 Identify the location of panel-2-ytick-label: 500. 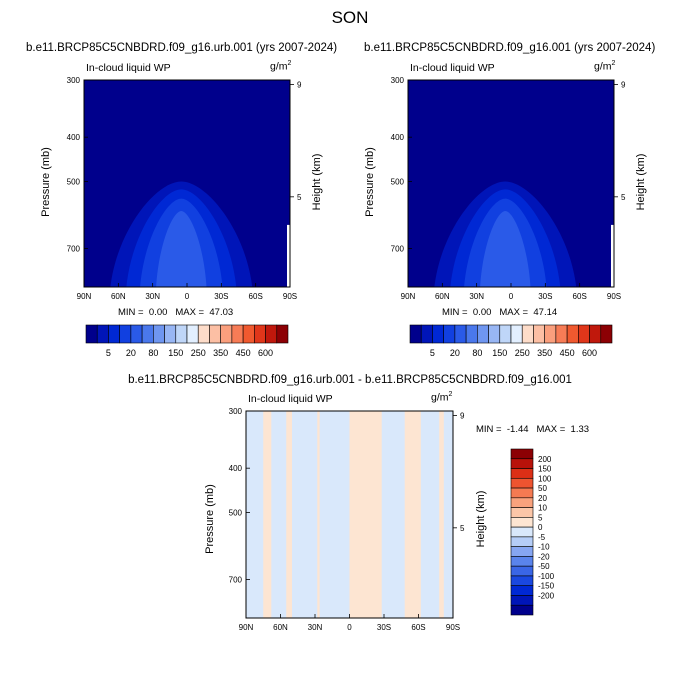
(398, 182).